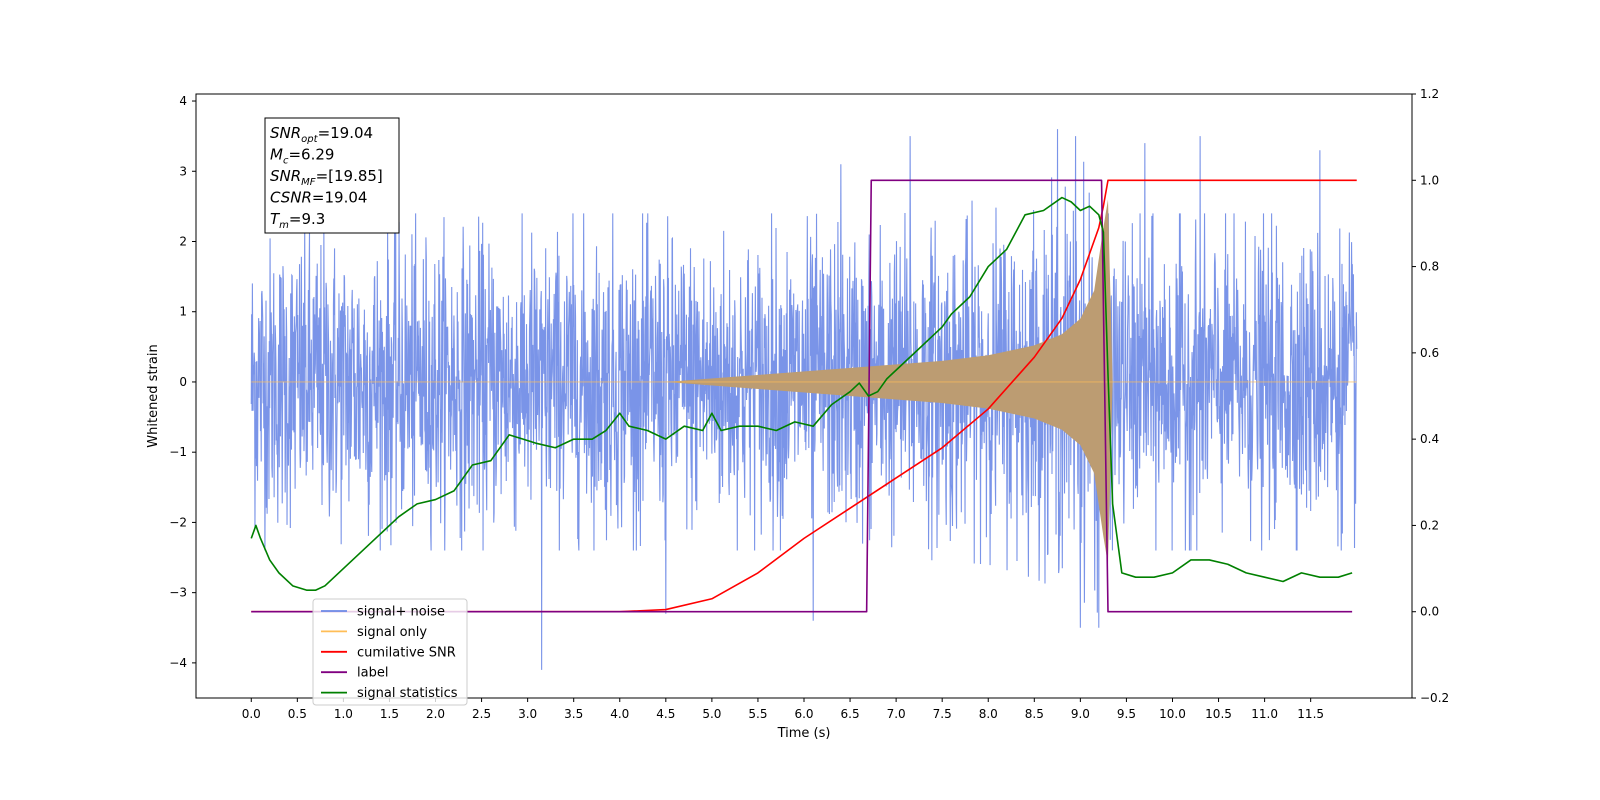  I want to click on x-tick-label: 11.0, so click(1264, 714).